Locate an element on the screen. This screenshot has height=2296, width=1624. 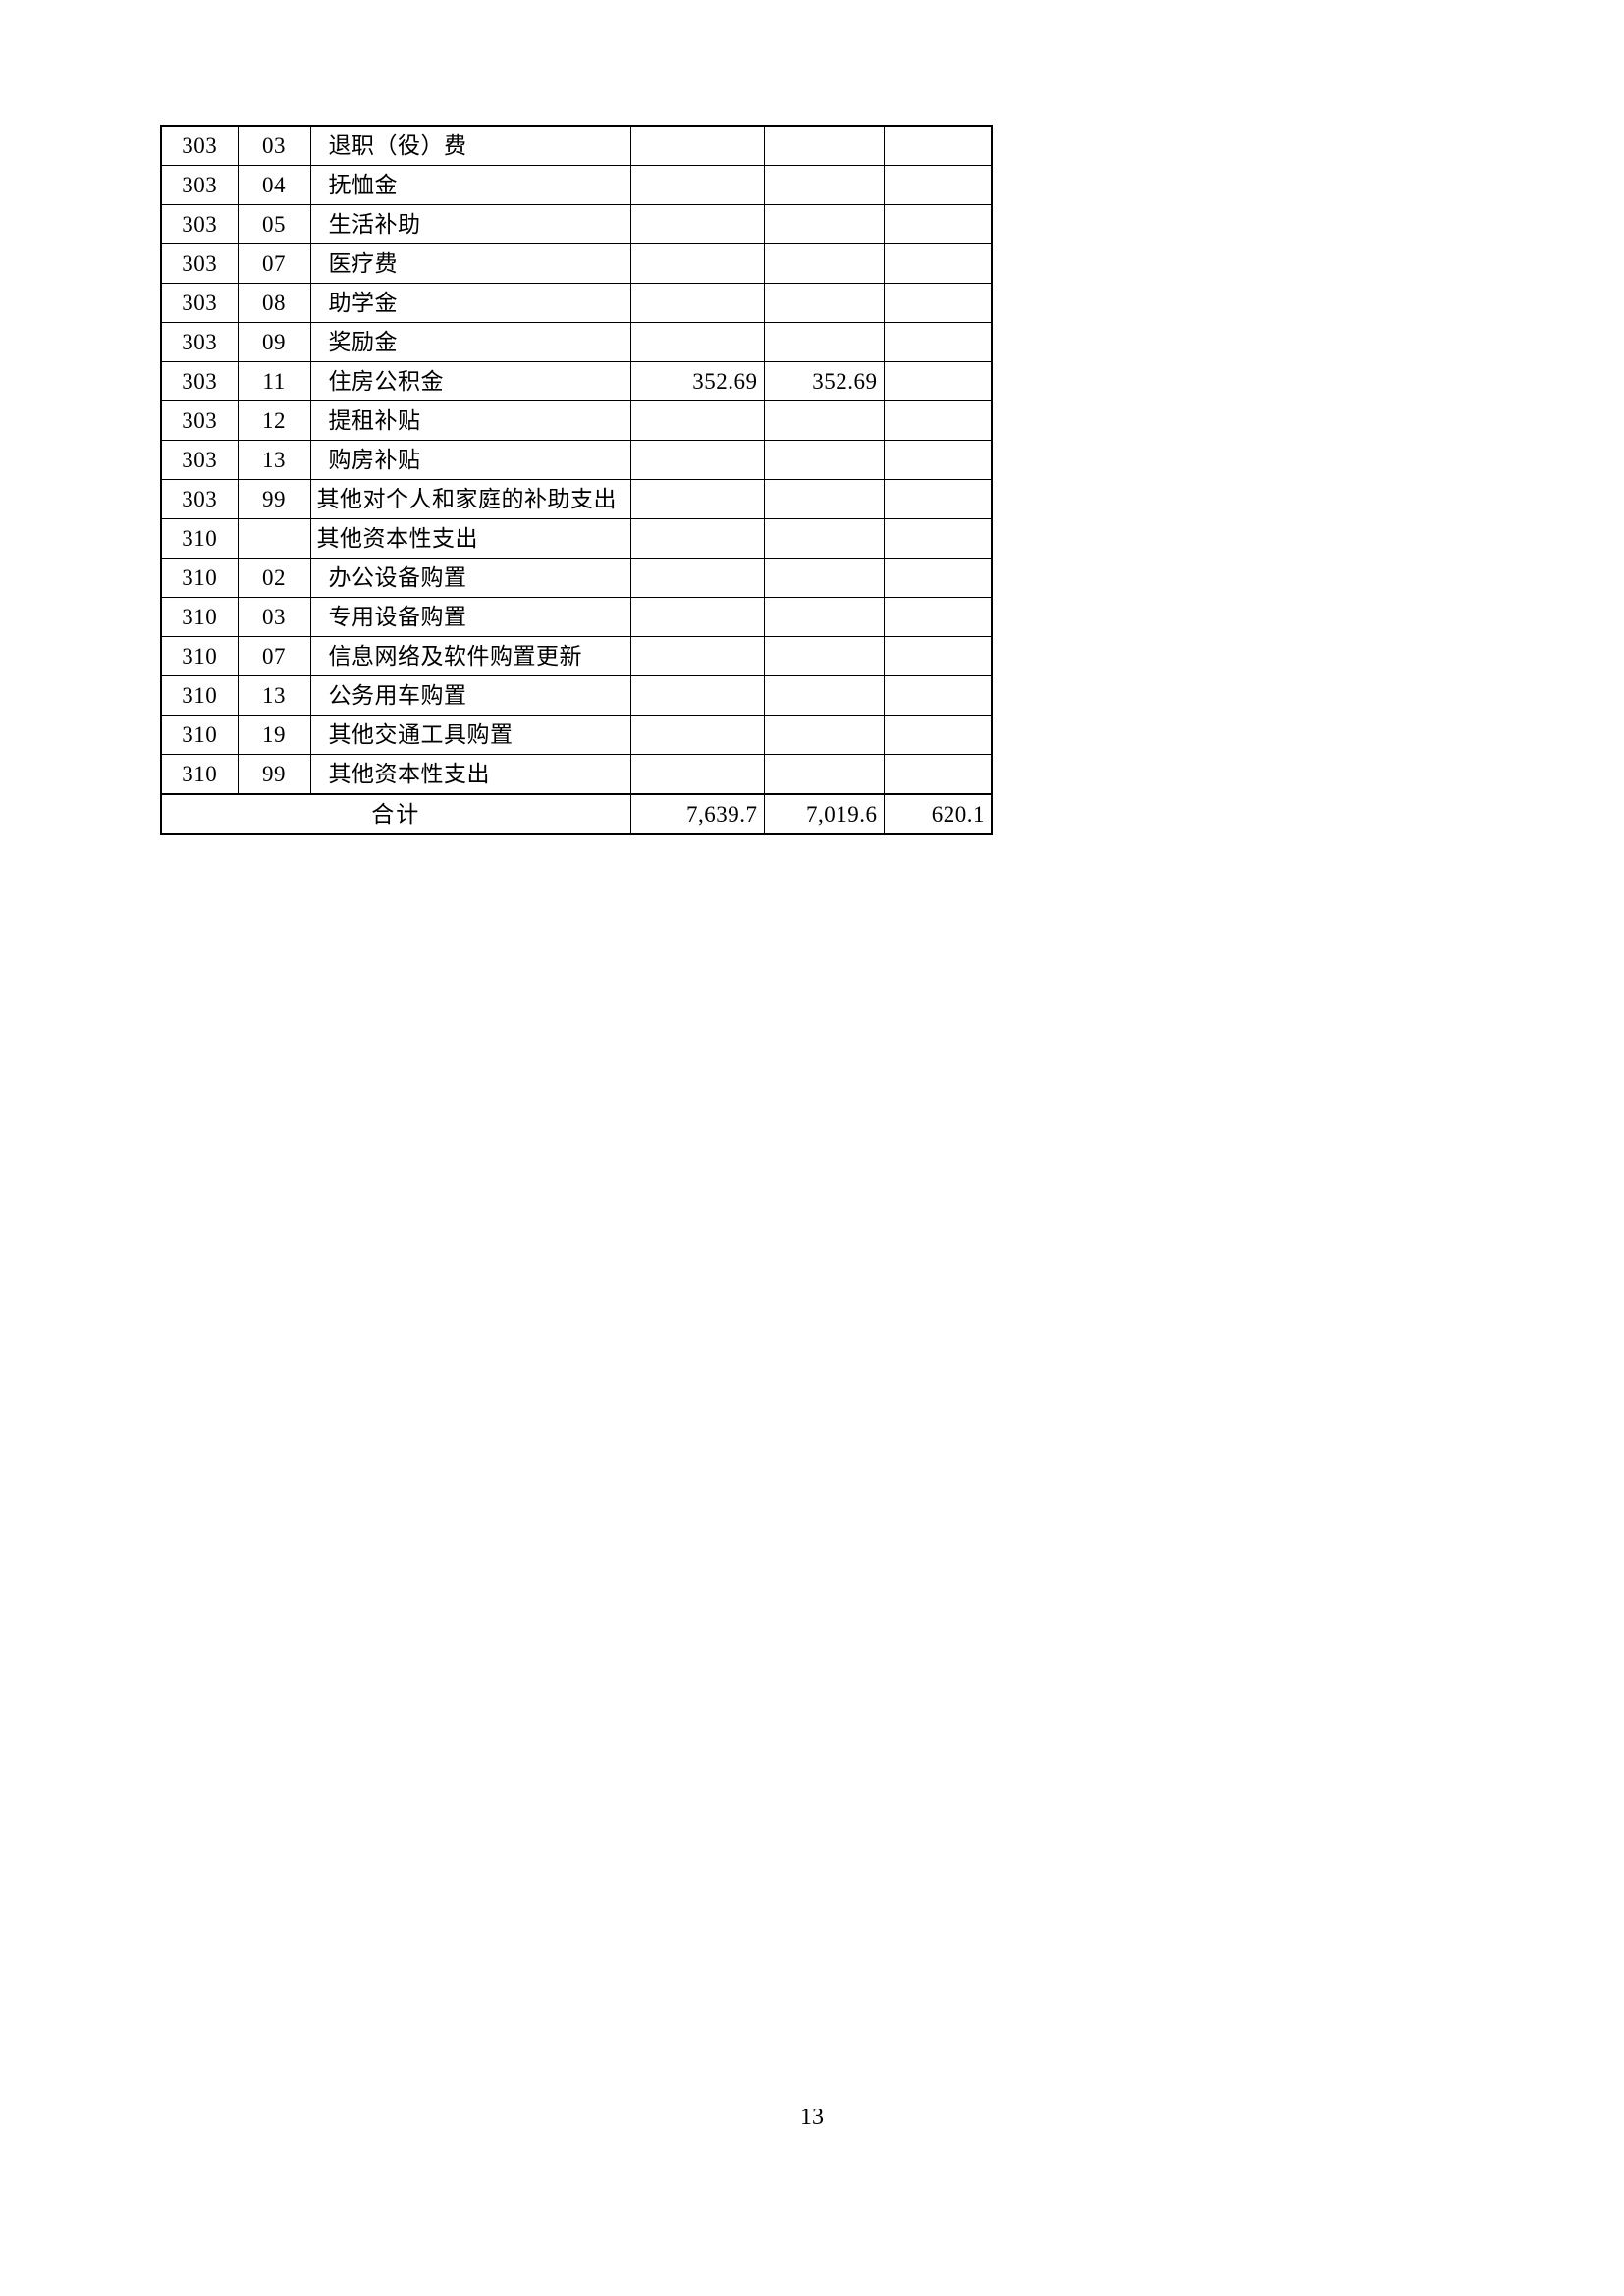
cell-description: 助学金 is located at coordinates (470, 303).